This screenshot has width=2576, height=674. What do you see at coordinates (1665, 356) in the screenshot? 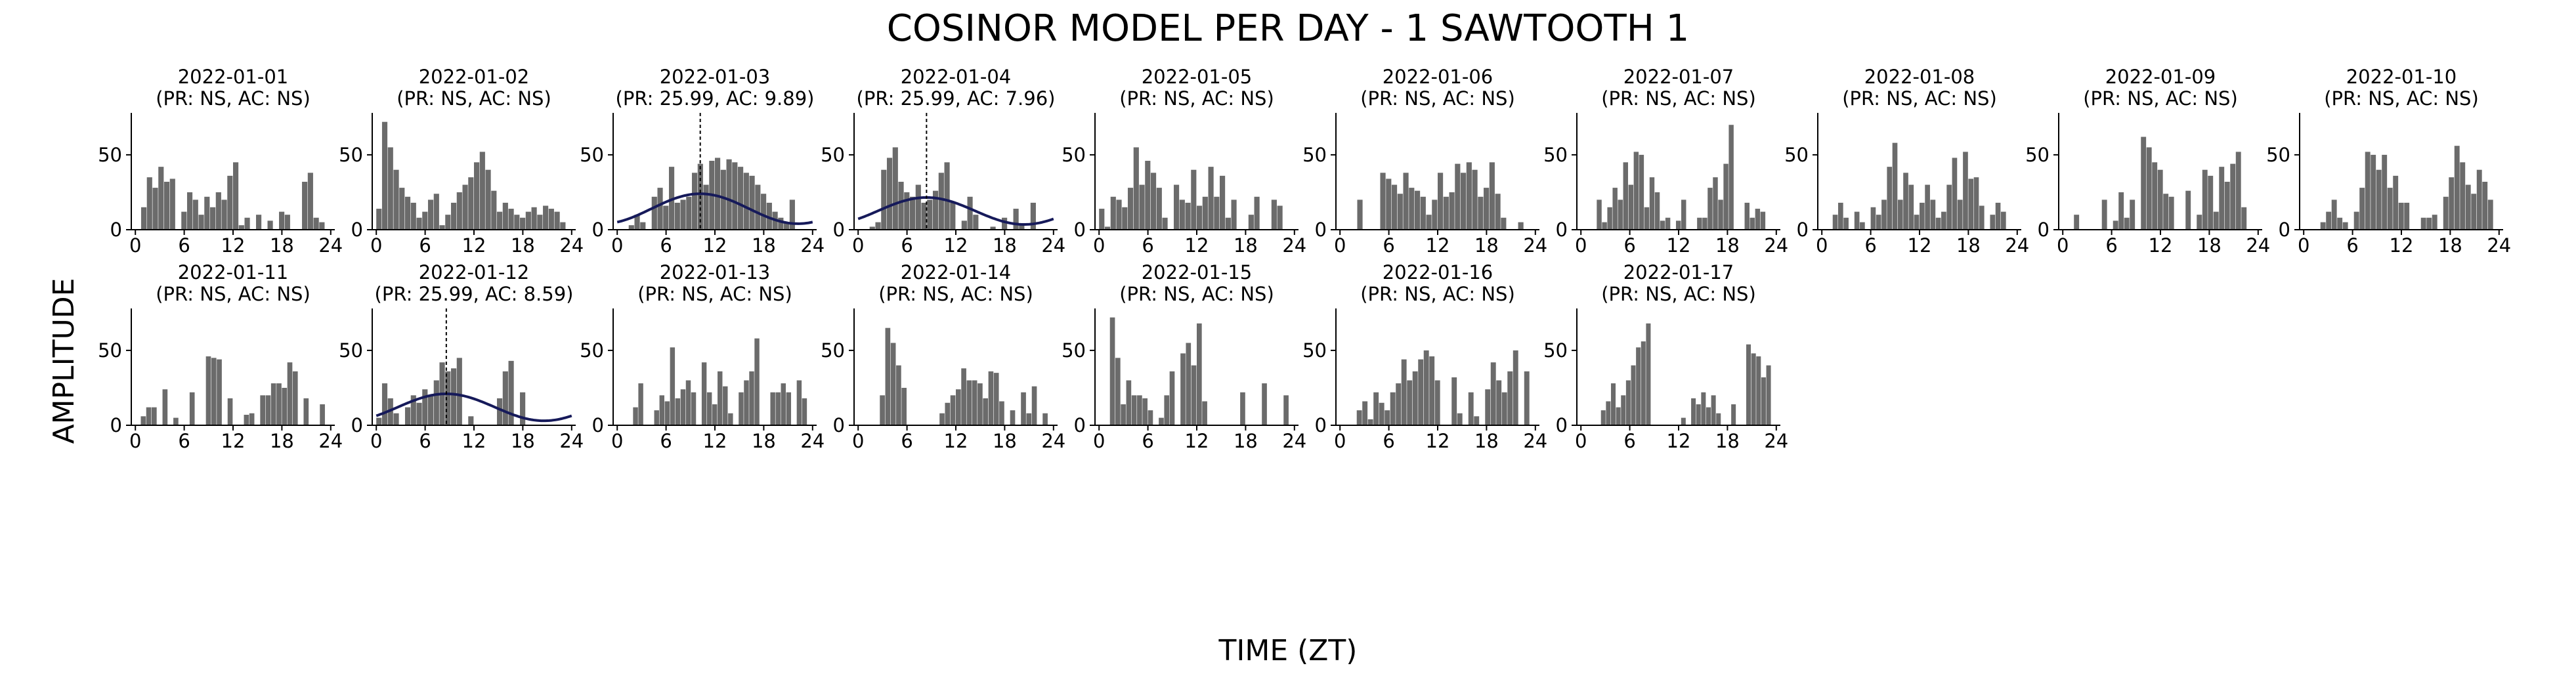
I see `panel-2022-01-17: 2022-01-17(PR: NS, AC: NS) 0 6 12 18 24 0 50` at bounding box center [1665, 356].